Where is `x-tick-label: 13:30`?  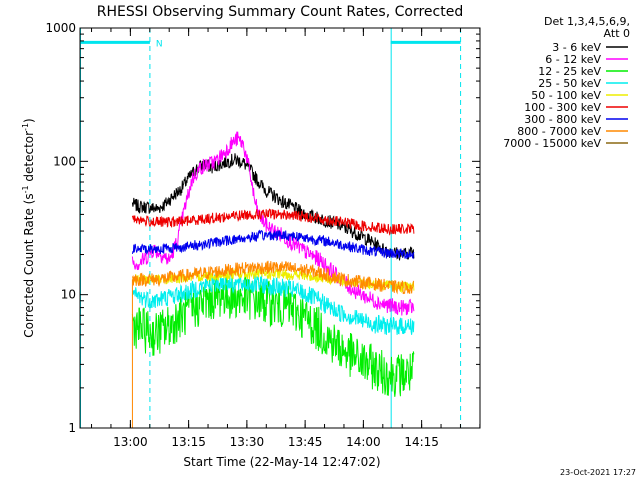
x-tick-label: 13:30 is located at coordinates (247, 442).